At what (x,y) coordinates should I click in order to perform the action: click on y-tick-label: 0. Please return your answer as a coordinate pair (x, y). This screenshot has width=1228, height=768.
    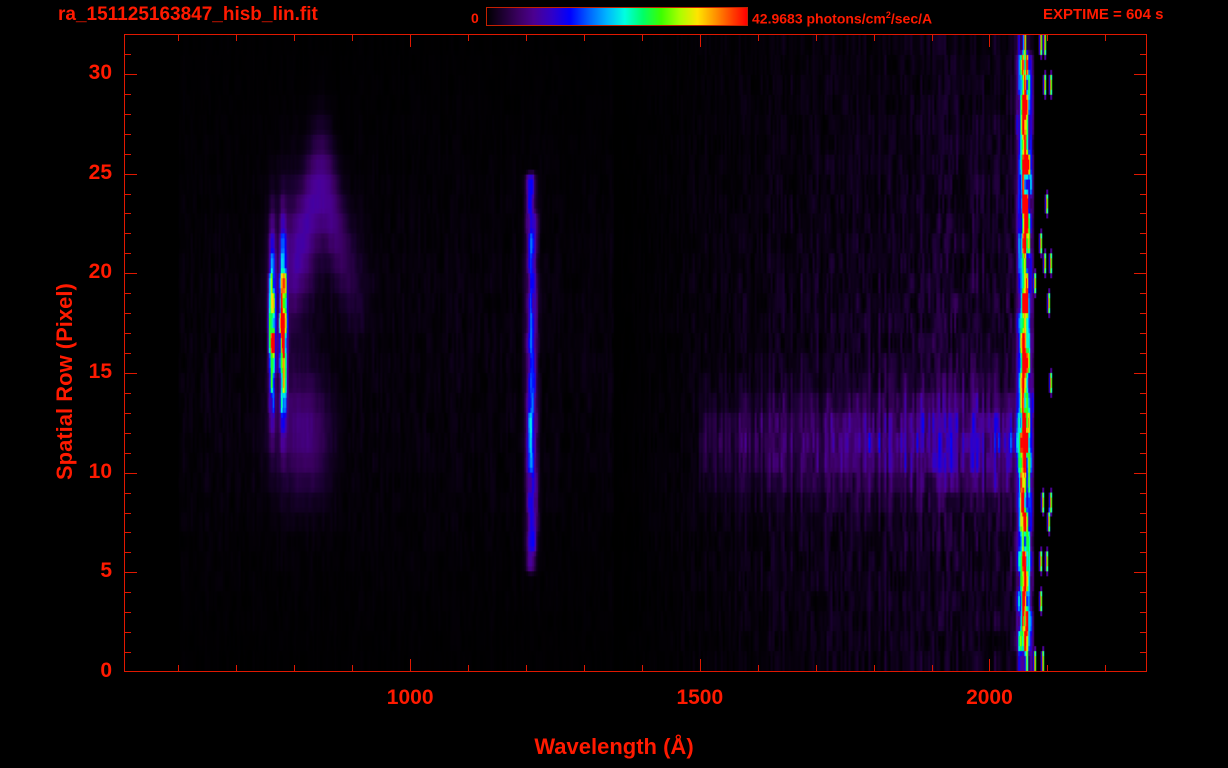
    Looking at the image, I should click on (106, 670).